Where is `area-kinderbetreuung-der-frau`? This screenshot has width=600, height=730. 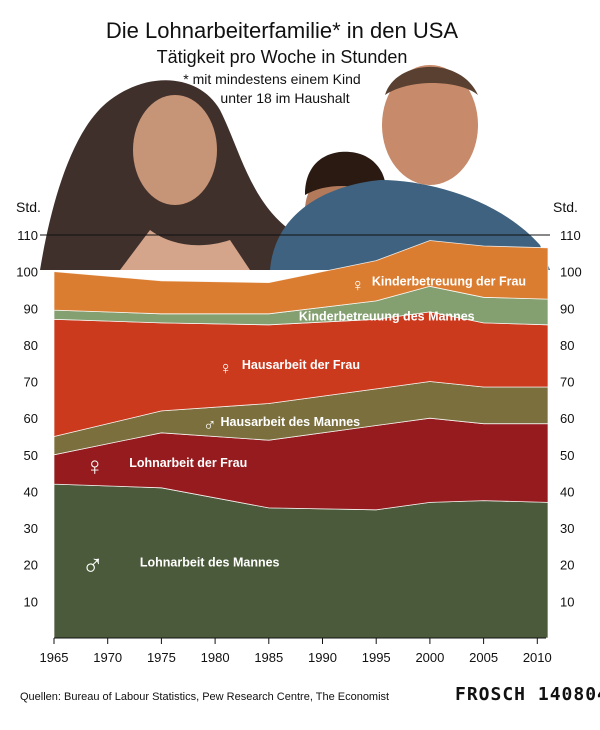 area-kinderbetreuung-der-frau is located at coordinates (301, 277).